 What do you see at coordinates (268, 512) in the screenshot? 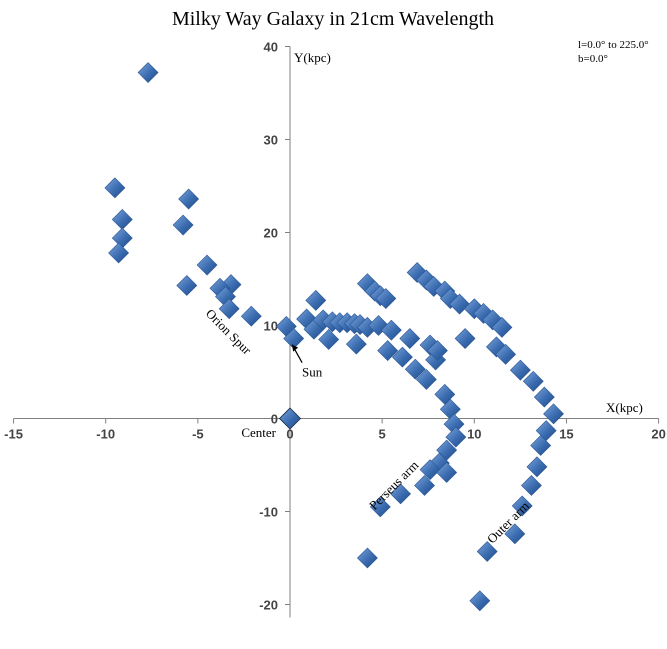
I see `y-tick-label: -10` at bounding box center [268, 512].